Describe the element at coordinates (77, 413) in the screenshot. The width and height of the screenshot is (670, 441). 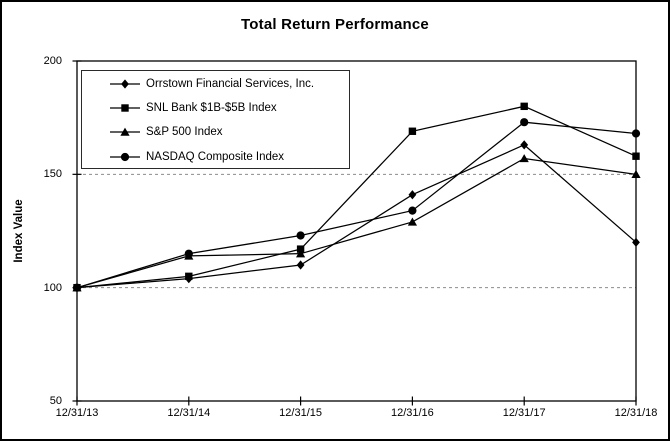
I see `x-tick-label: 12/31/13` at that location.